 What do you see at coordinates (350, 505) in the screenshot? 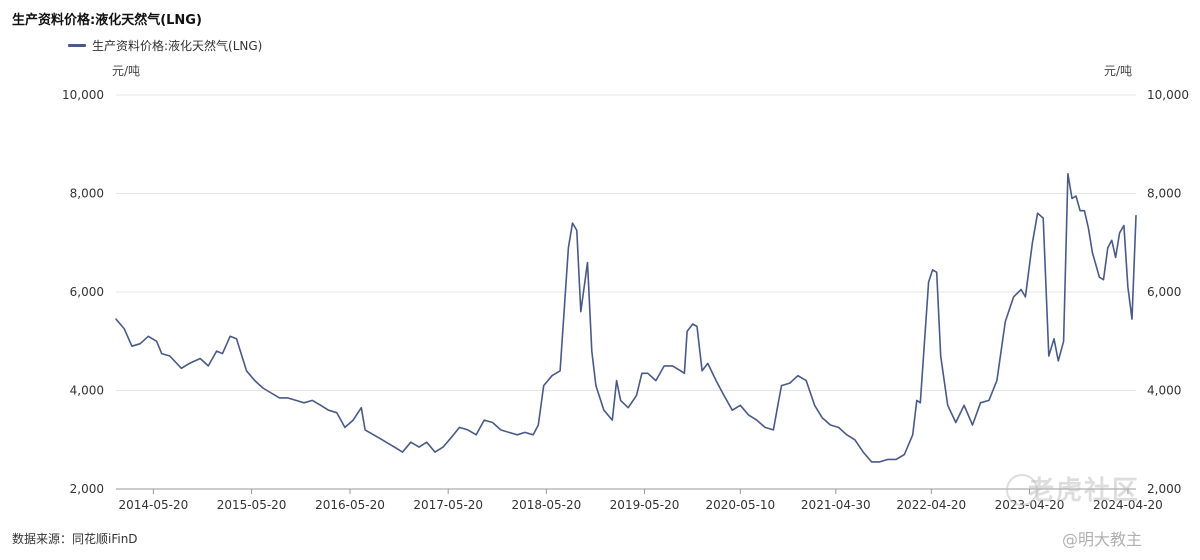
I see `x-tick-label: 2016-05-20` at bounding box center [350, 505].